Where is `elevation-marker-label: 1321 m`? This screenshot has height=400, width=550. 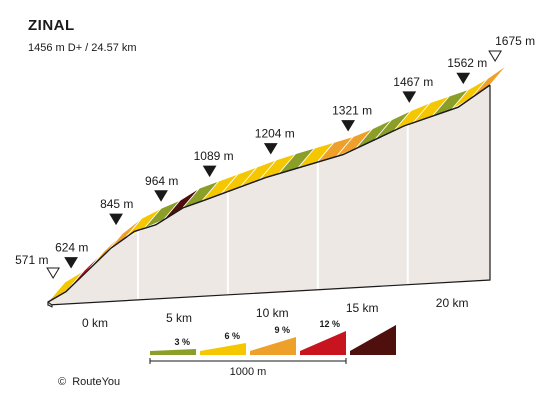 elevation-marker-label: 1321 m is located at coordinates (352, 111).